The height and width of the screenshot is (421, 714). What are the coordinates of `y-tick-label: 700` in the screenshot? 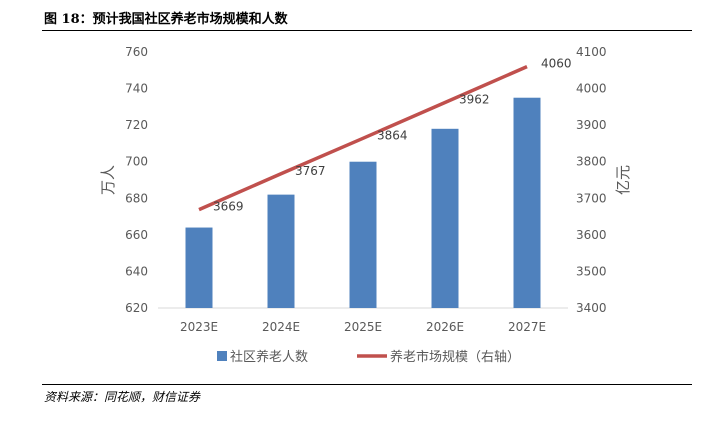 It's located at (136, 162).